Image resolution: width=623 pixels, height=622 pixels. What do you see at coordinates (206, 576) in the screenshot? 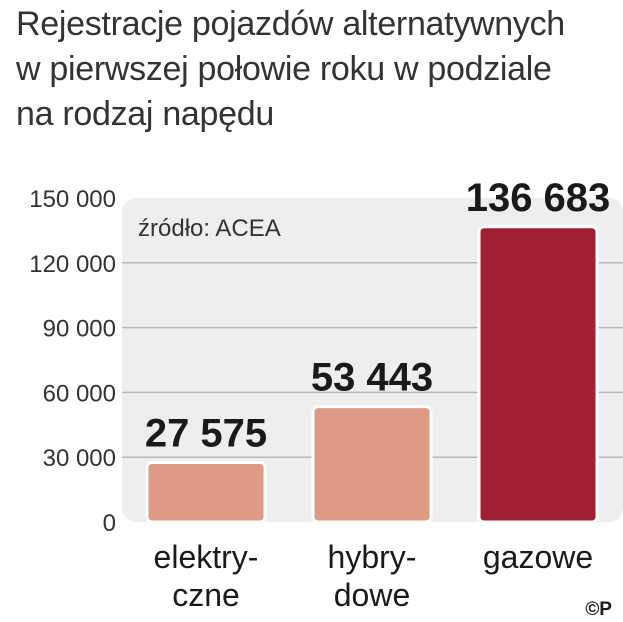
I see `category-label: elektry-czne` at bounding box center [206, 576].